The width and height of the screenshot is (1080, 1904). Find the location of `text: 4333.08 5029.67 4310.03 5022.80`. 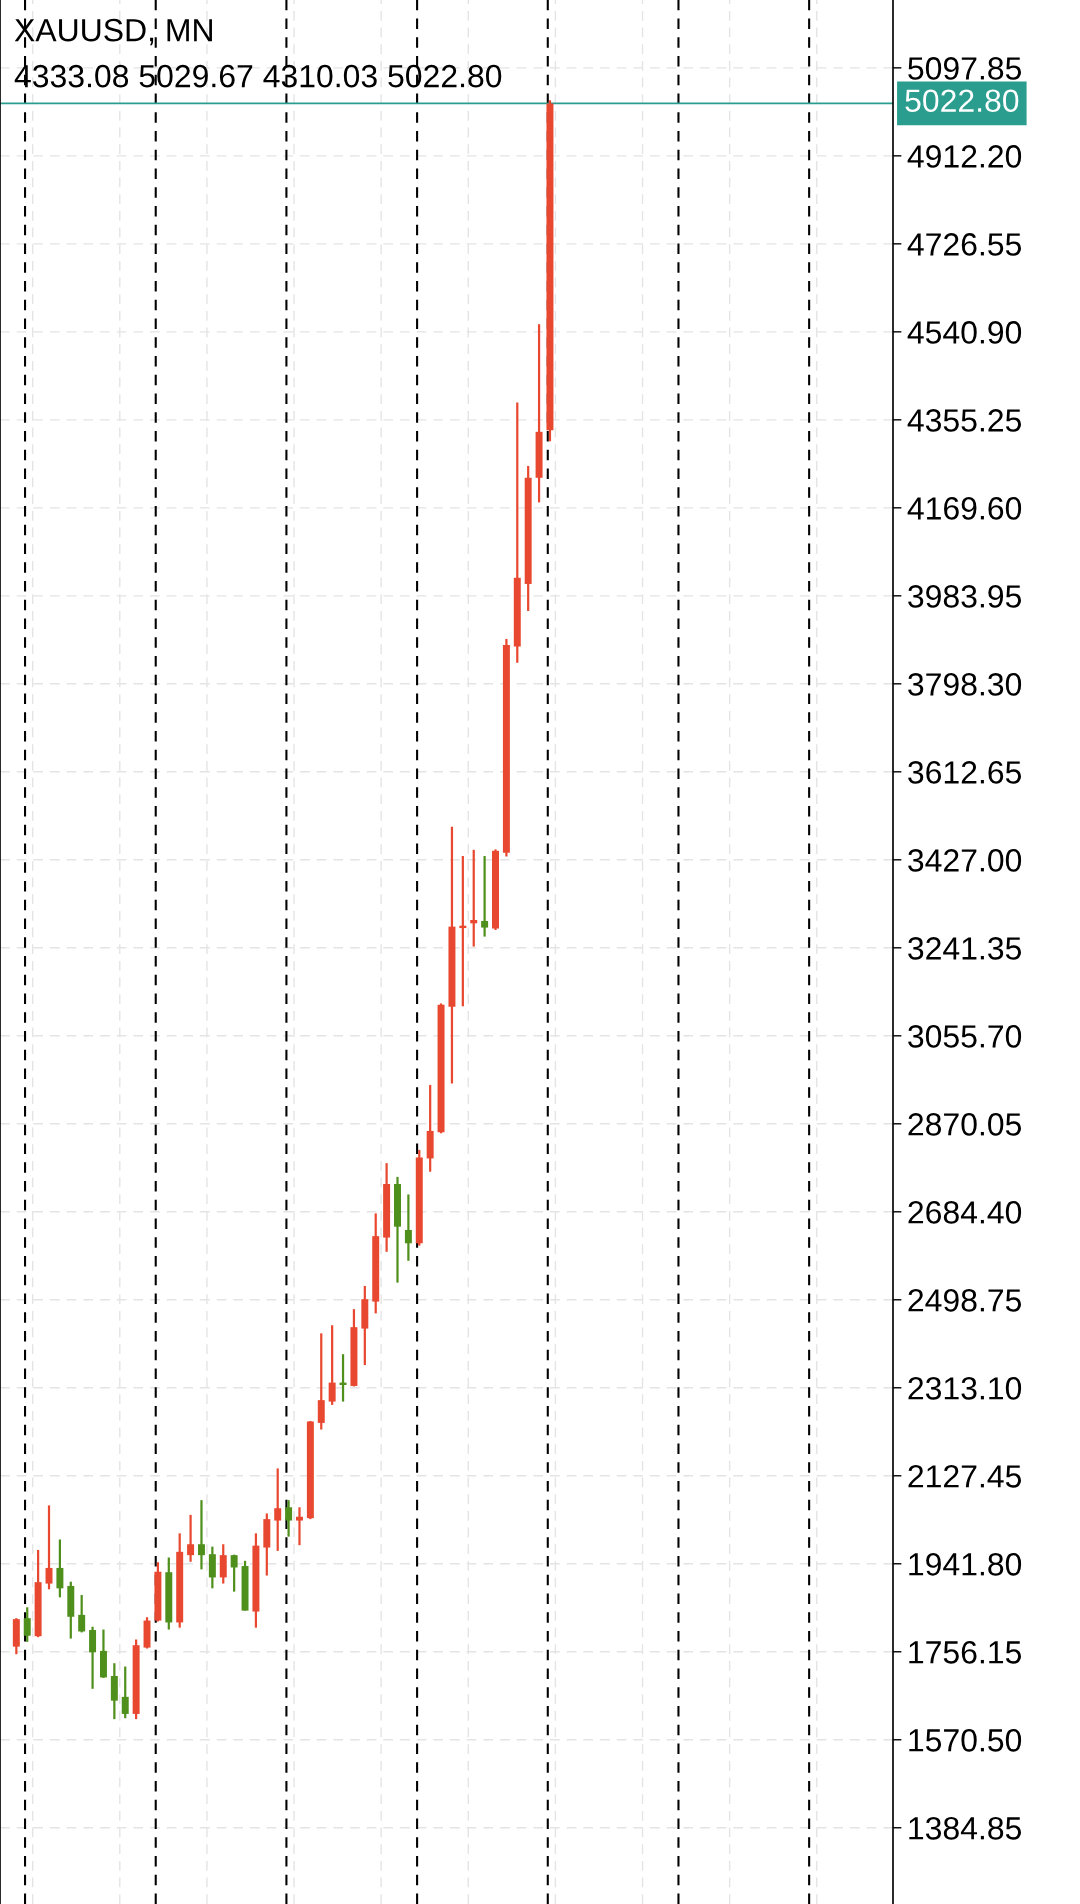

text: 4333.08 5029.67 4310.03 5022.80 is located at coordinates (258, 76).